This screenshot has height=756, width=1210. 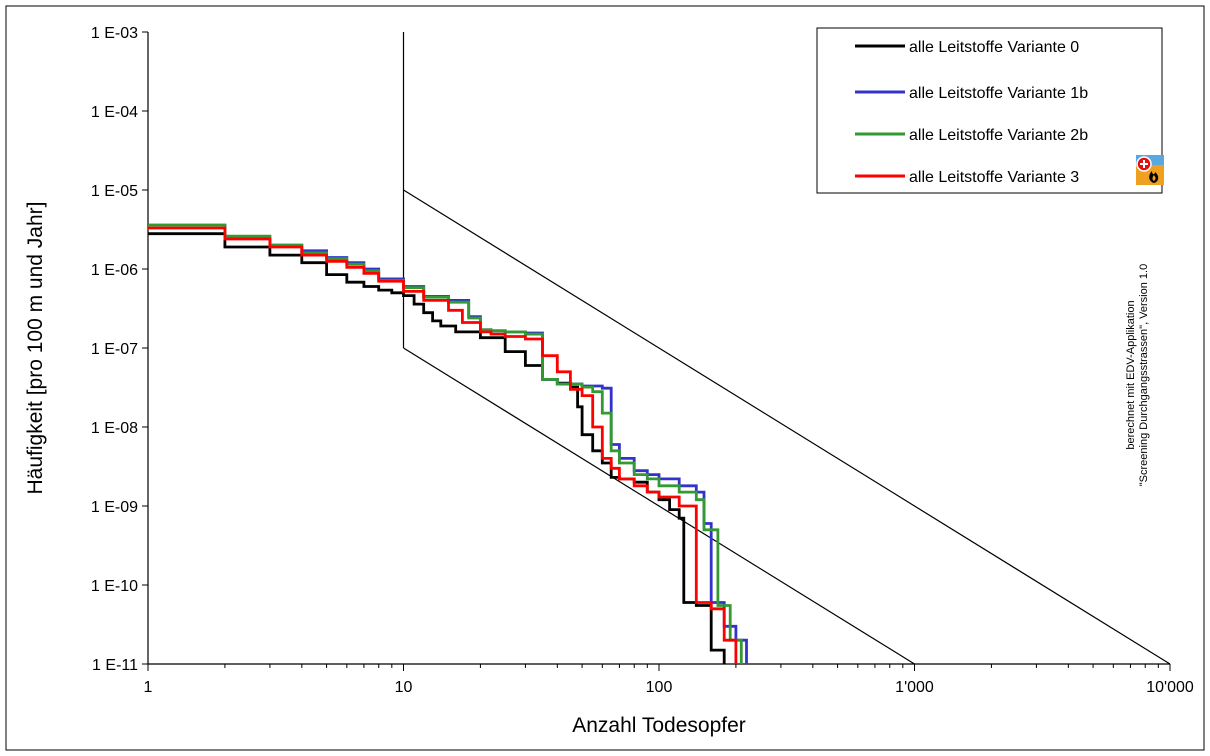 I want to click on y-tick-label: 1 E-11, so click(x=115, y=665).